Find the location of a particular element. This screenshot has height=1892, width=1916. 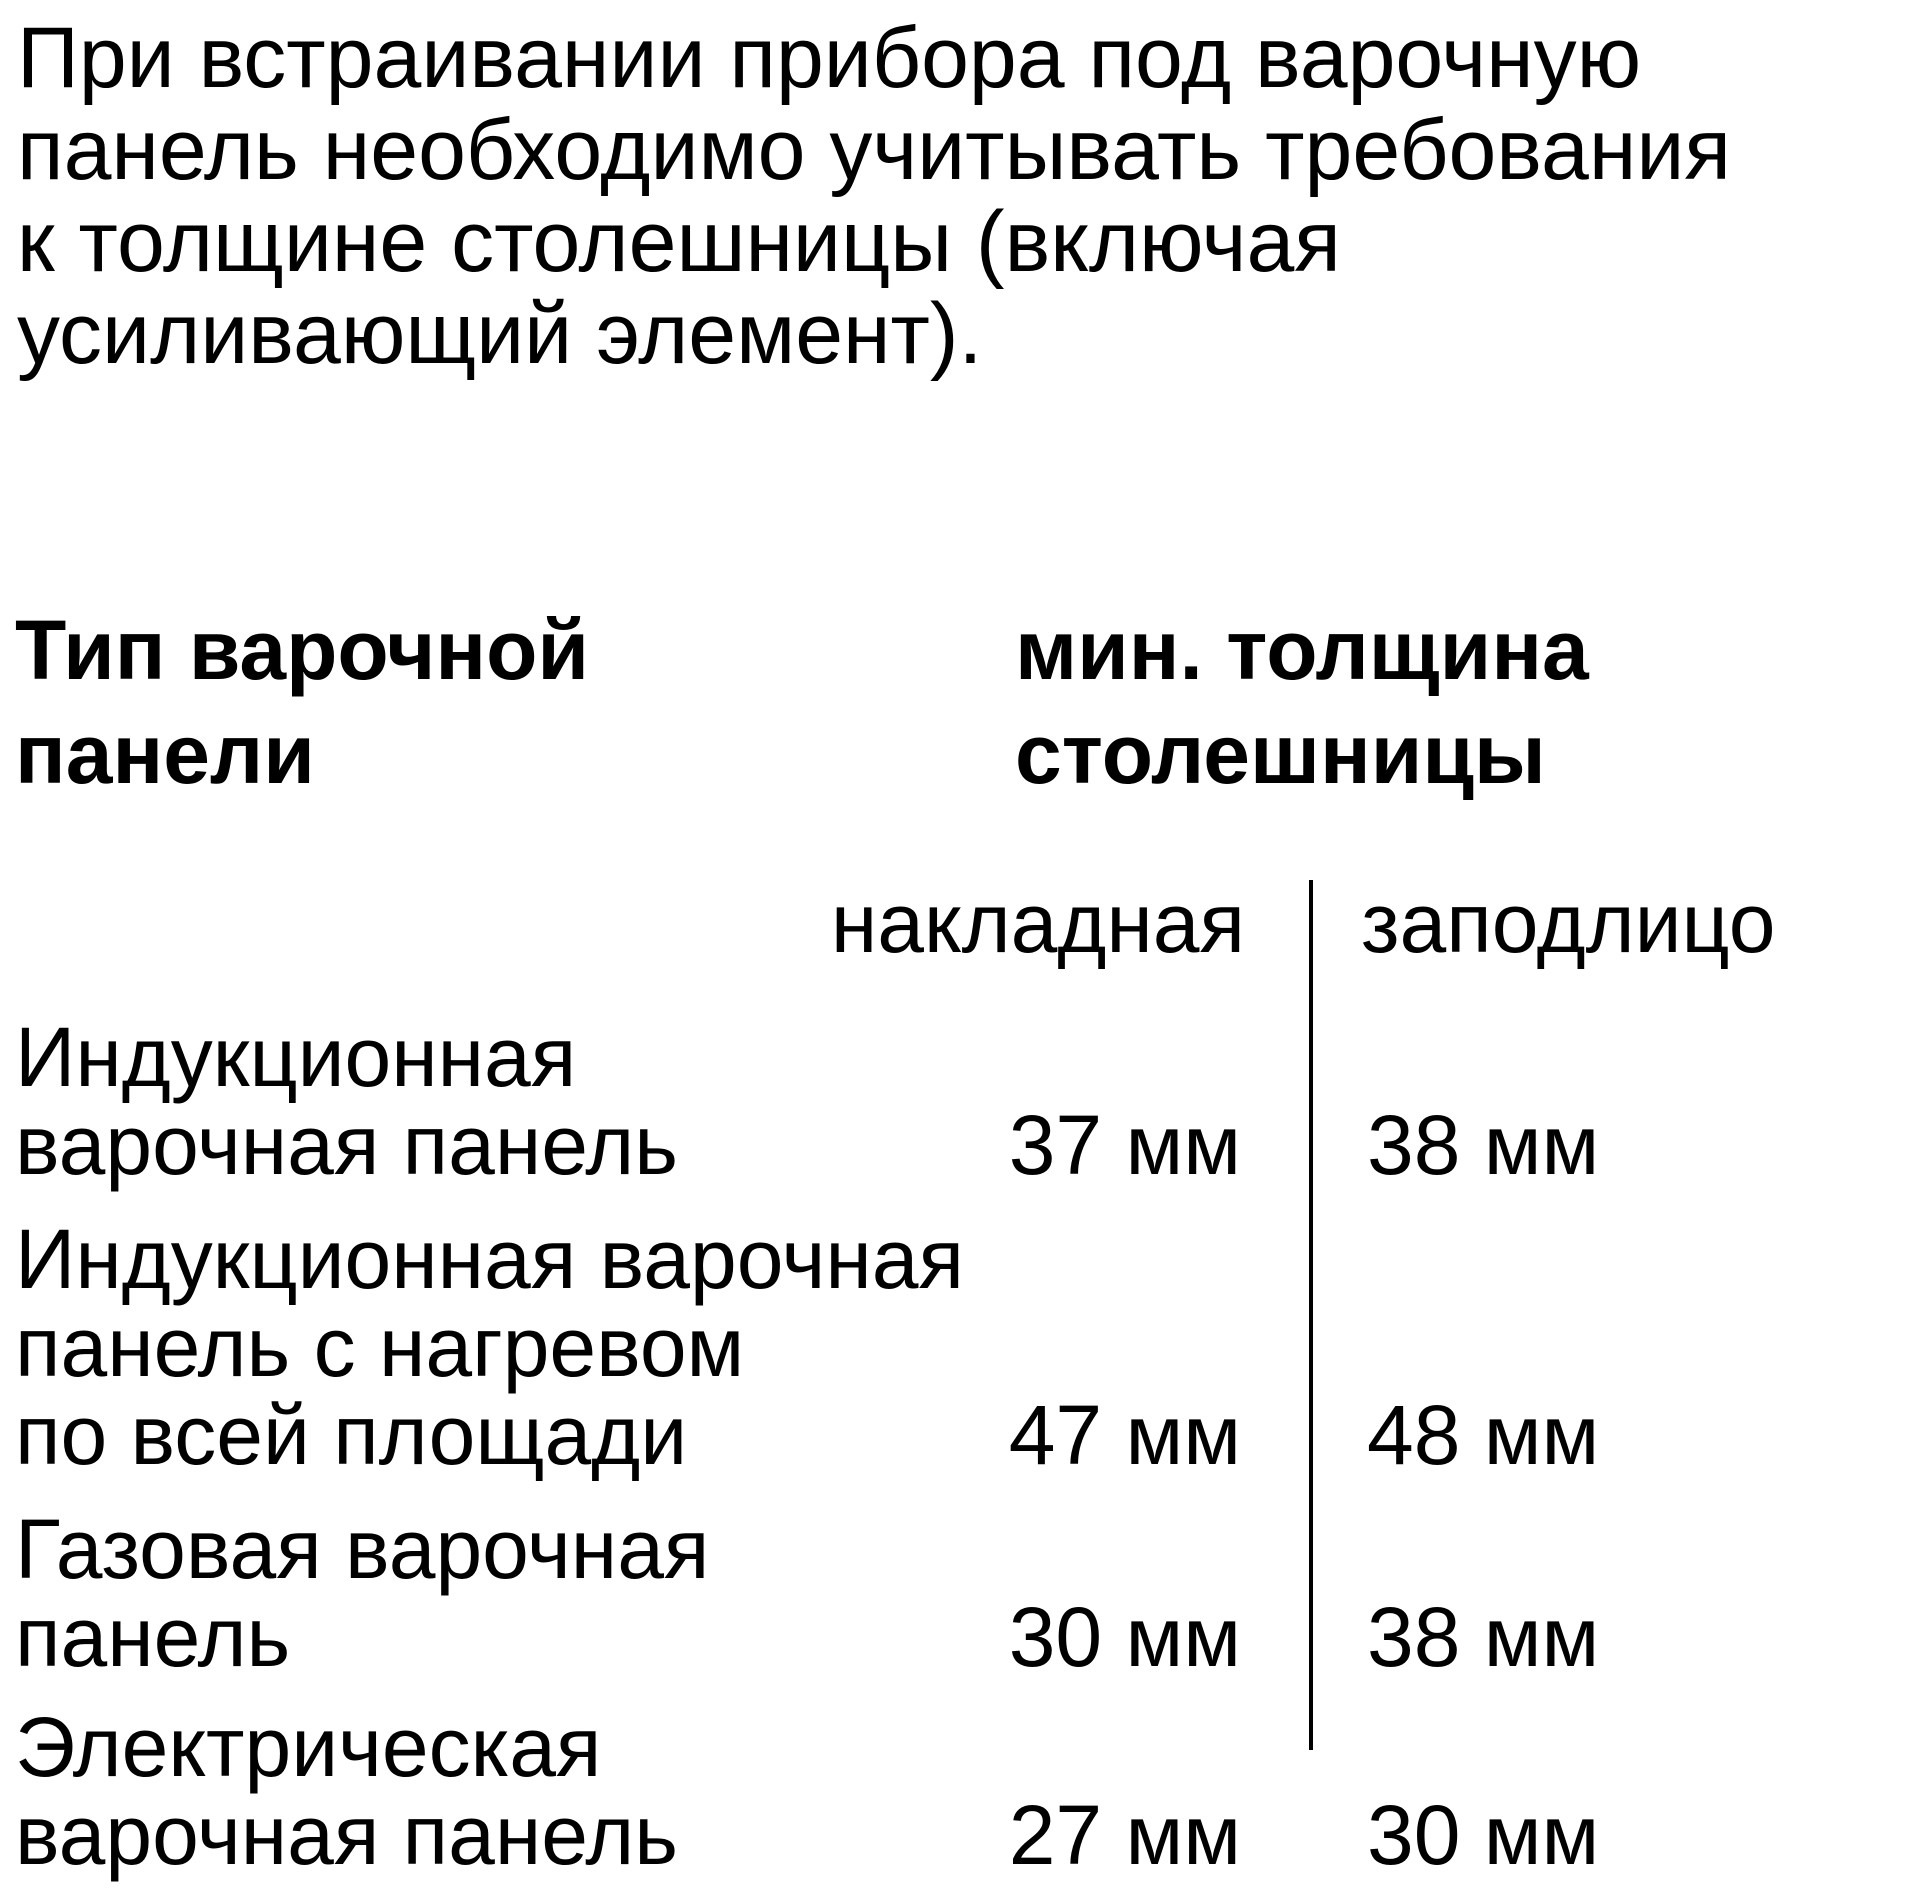

header-line: панели is located at coordinates (165, 754).